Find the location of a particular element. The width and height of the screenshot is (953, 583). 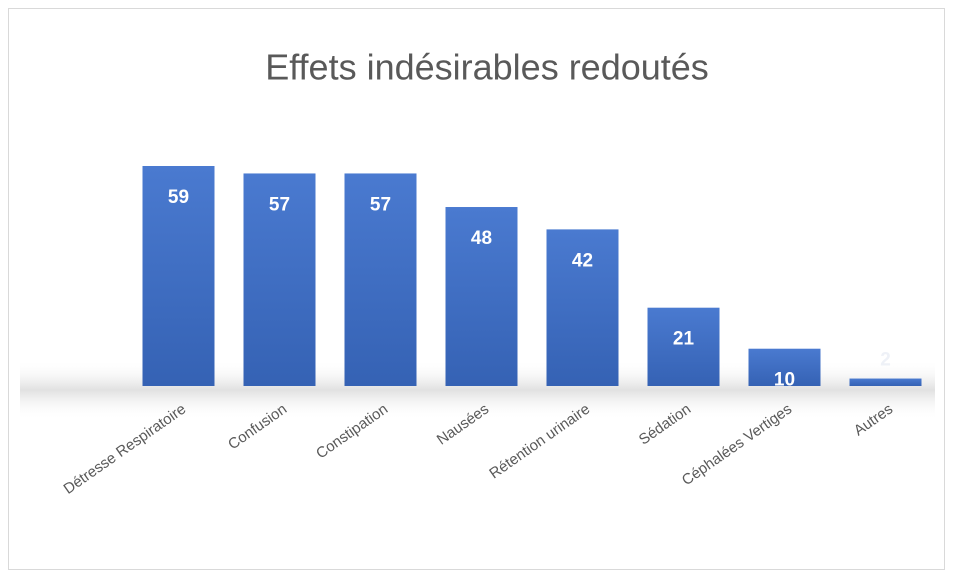

data-label: 10 is located at coordinates (784, 380).